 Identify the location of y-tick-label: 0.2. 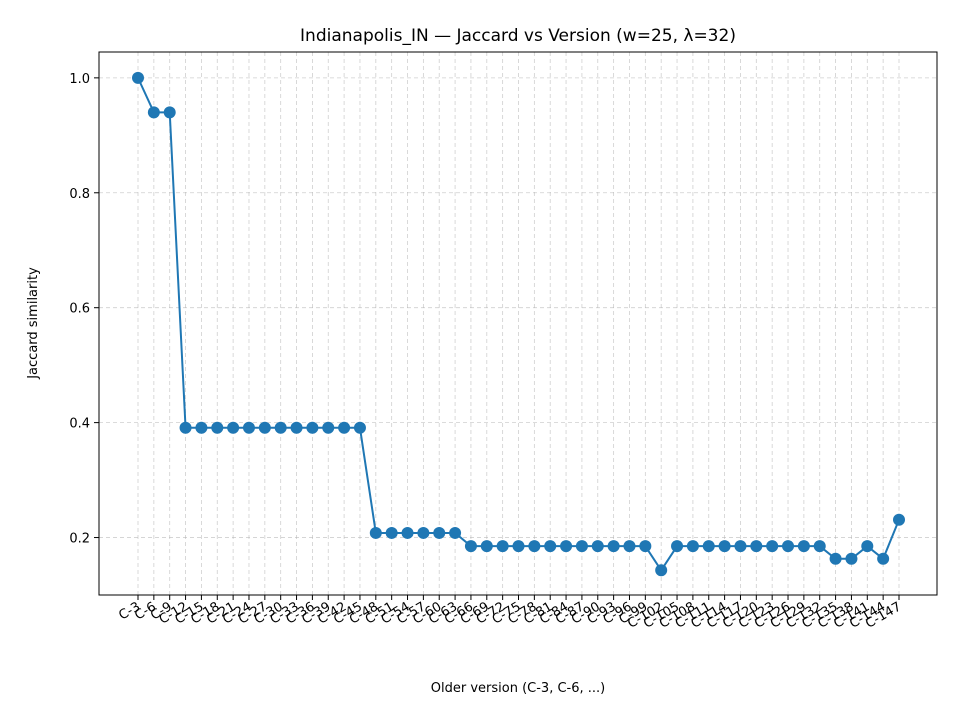
(79, 539).